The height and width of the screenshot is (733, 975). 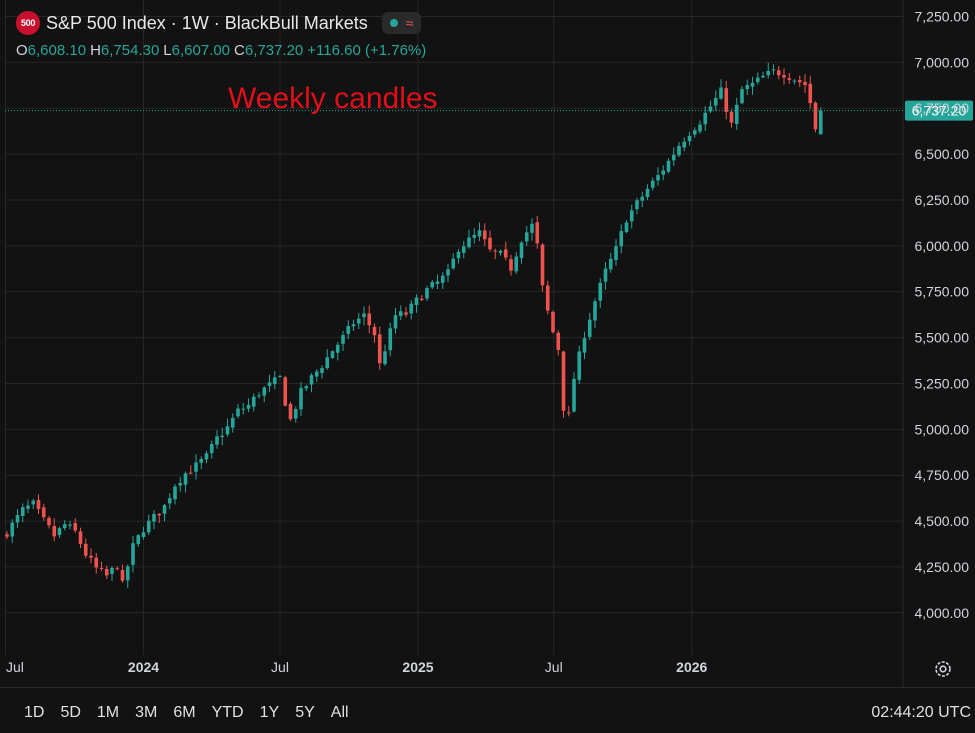 I want to click on close-label: C, so click(x=239, y=50).